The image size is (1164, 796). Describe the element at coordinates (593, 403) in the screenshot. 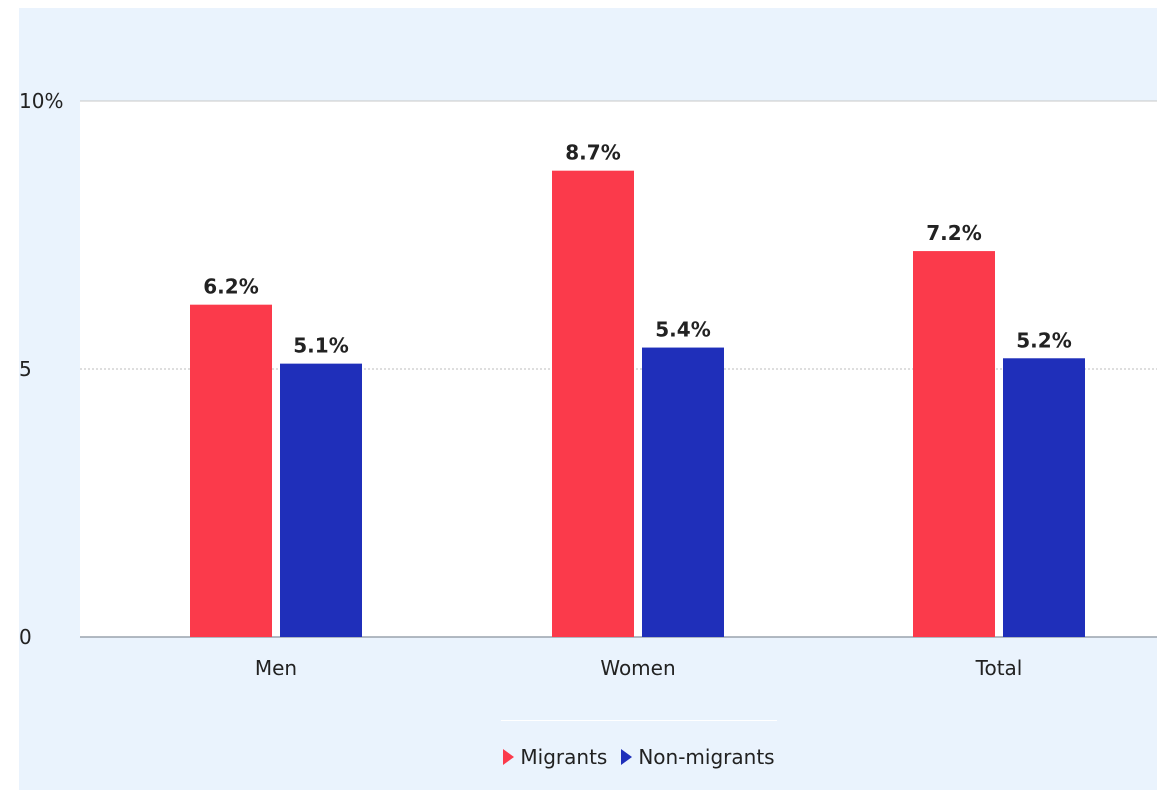

I see `bar-women-migrants` at that location.